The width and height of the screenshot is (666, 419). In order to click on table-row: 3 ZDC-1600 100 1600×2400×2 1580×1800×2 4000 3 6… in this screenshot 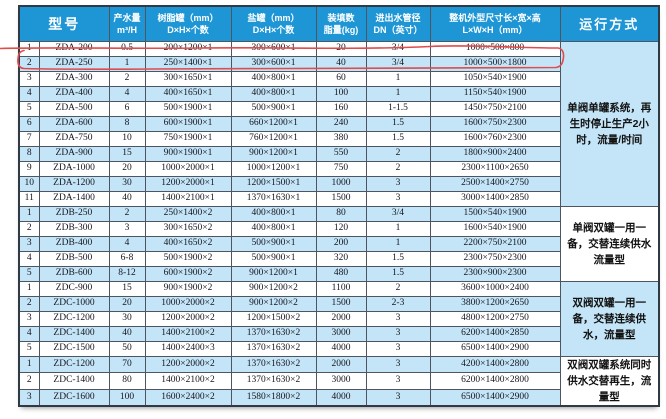, I will do `click(338, 397)`.